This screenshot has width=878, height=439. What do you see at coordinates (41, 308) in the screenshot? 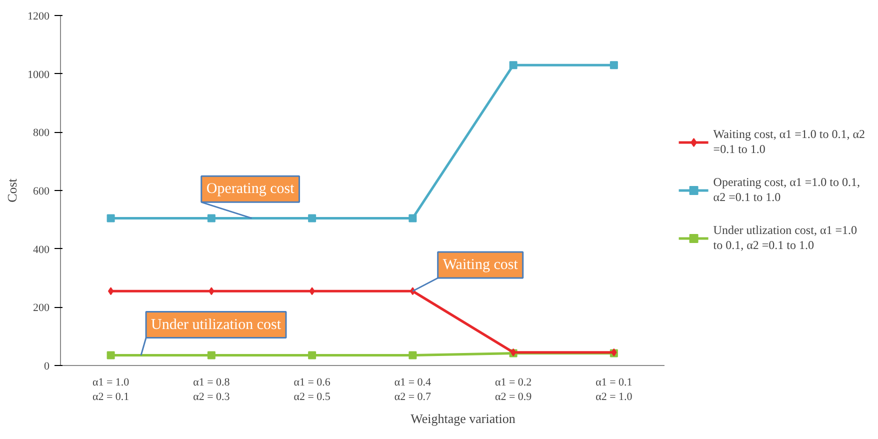
I see `y-tick-label: 200` at bounding box center [41, 308].